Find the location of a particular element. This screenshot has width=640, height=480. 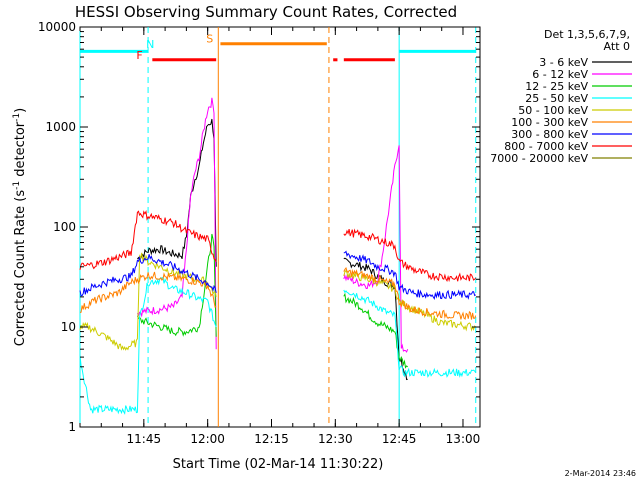

y-axis-label-main: Corrected Count Rate (s is located at coordinates (20, 268).